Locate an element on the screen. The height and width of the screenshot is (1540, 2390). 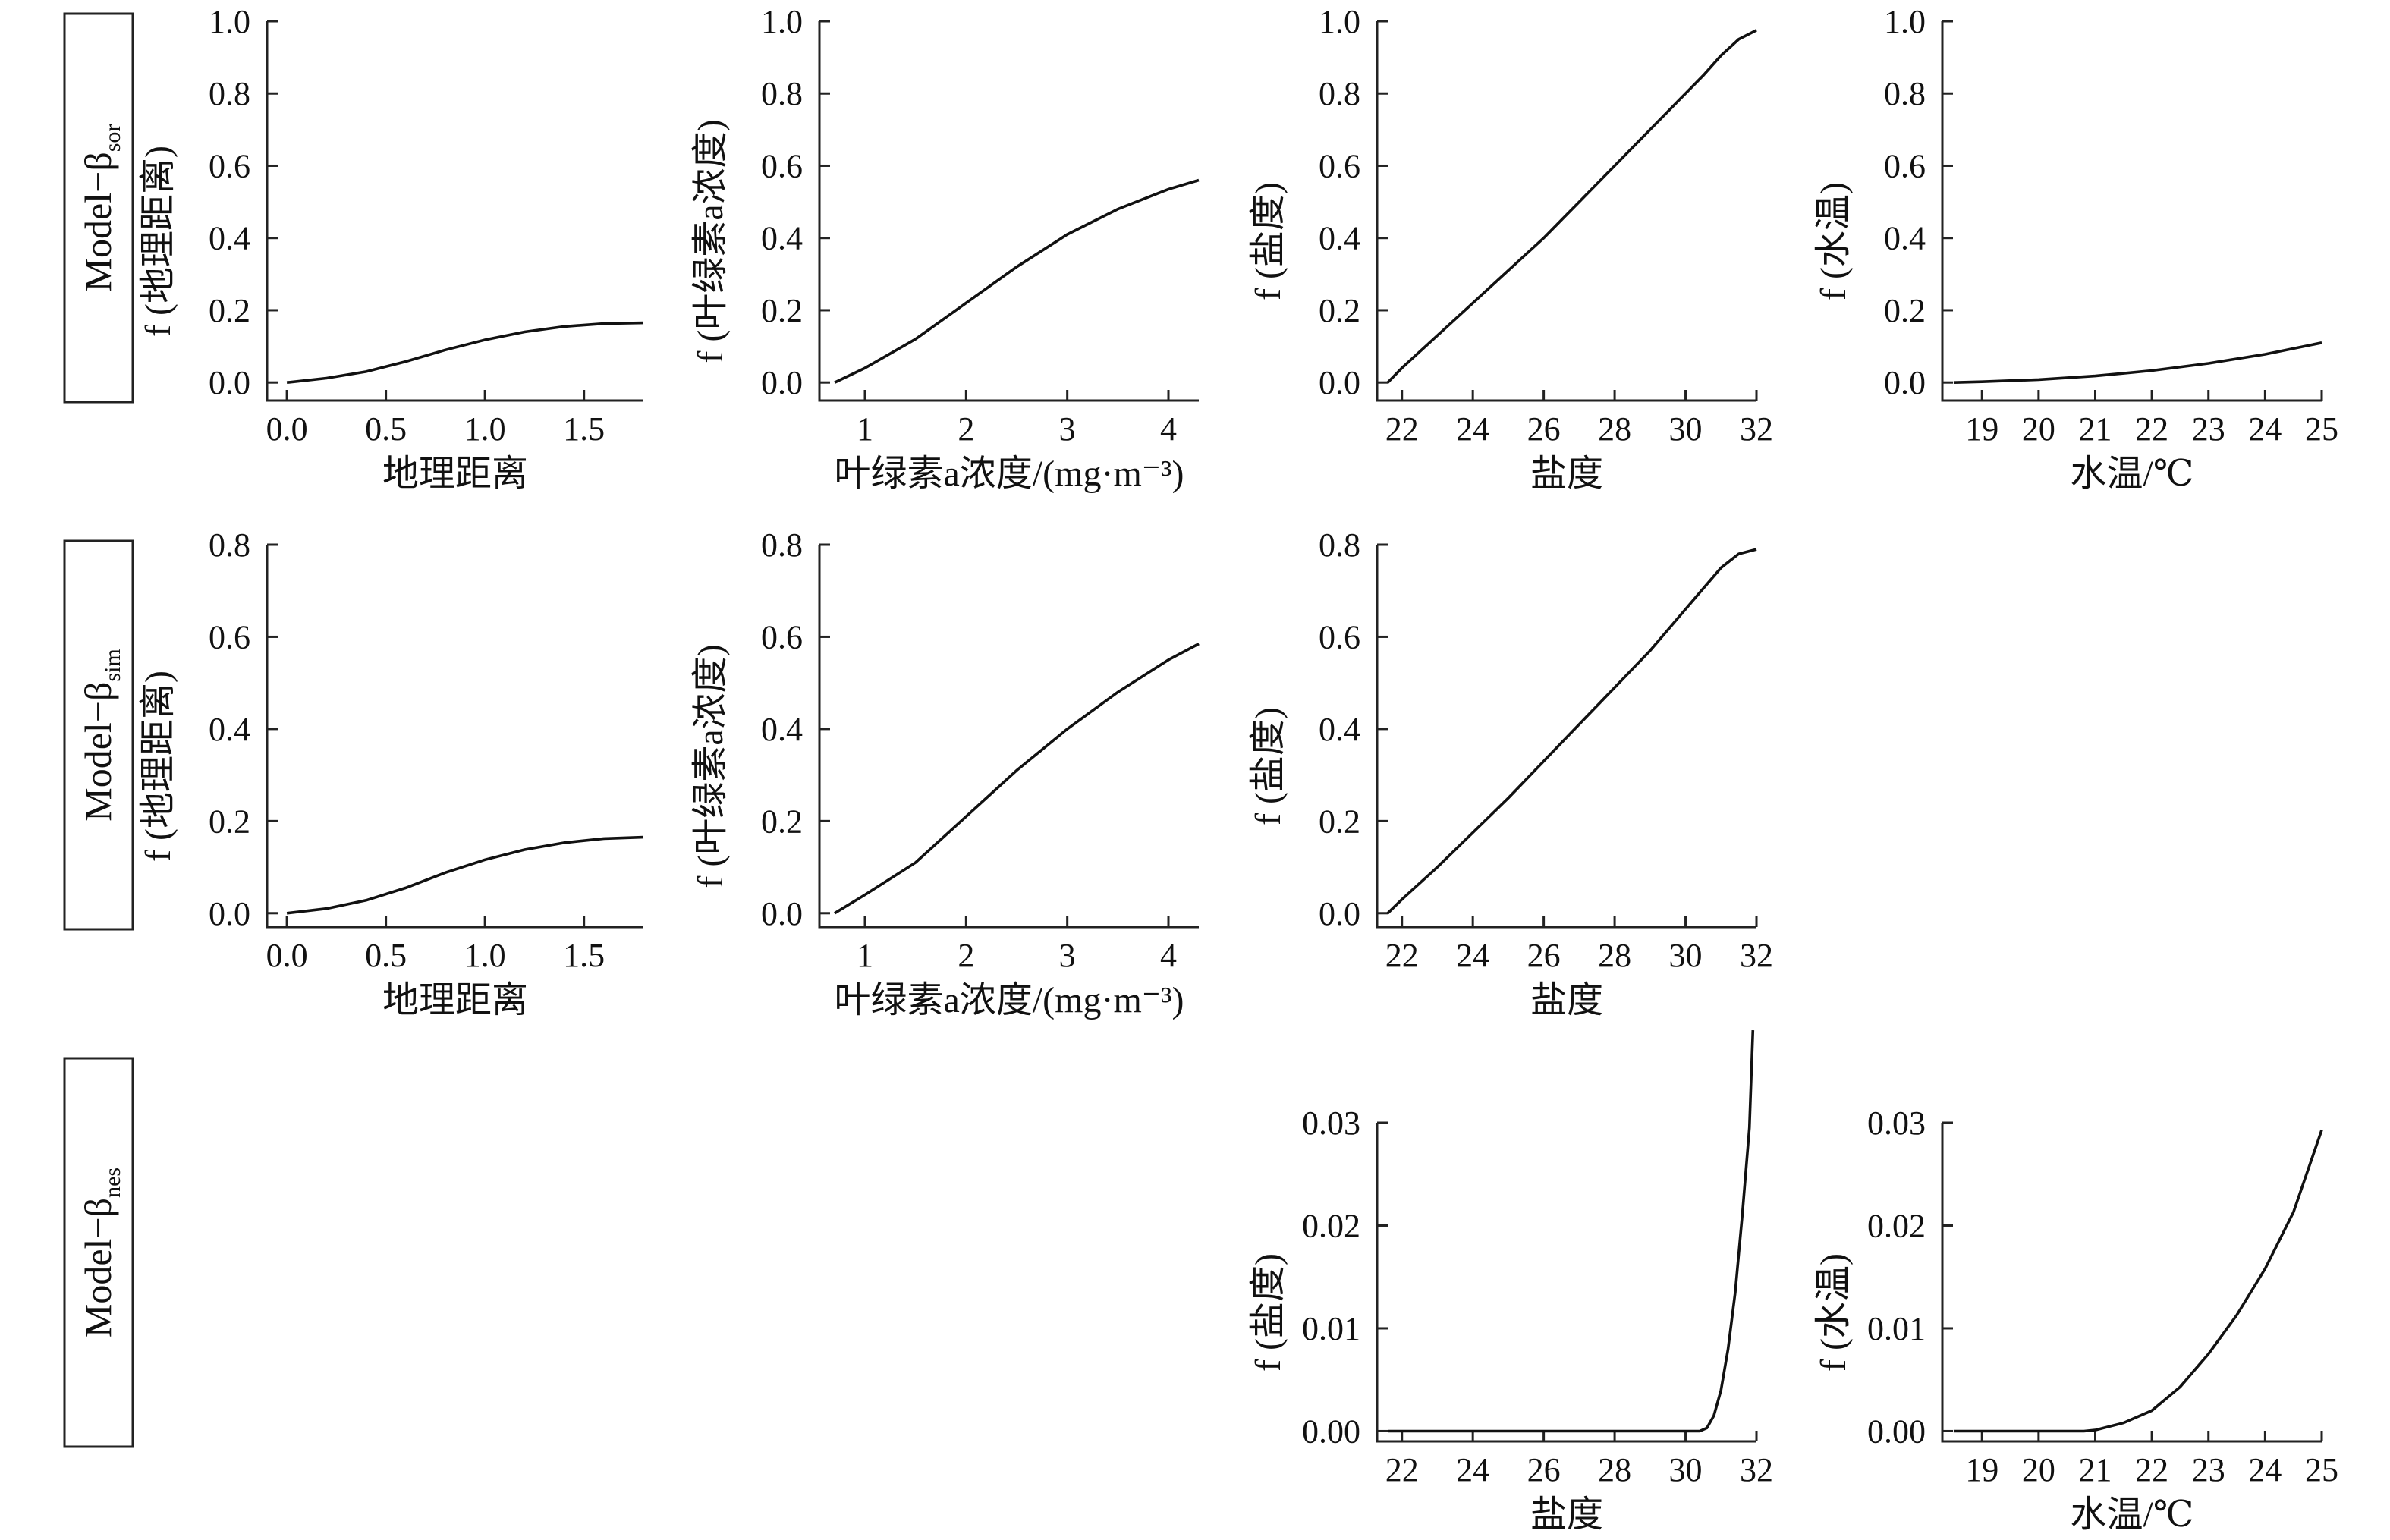
chart-panel: 22 24 26 28 30 32 0.0 0.2 0.4 0.6 0.8 盐度 f (盐度) is located at coordinates (1510, 773).